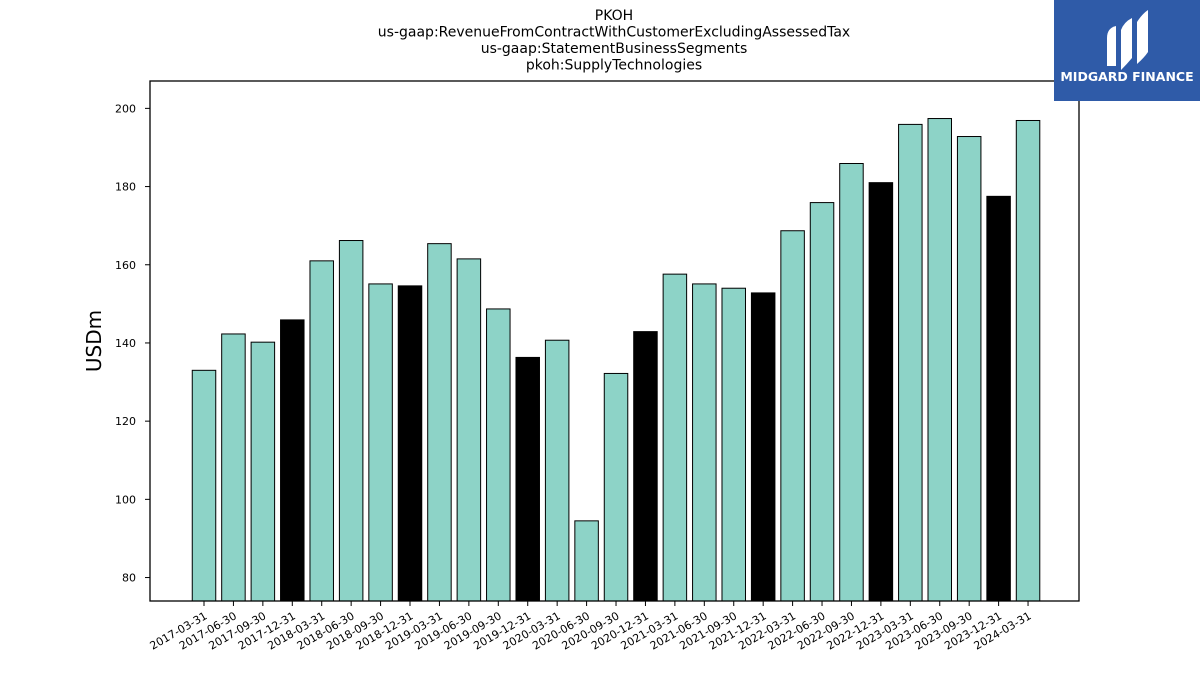 This screenshot has width=1200, height=675. I want to click on y-tick-label: 80, so click(129, 578).